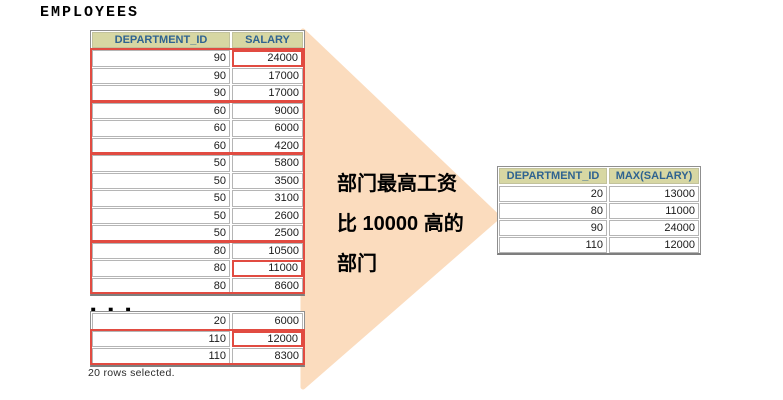 The width and height of the screenshot is (783, 400). I want to click on table-row: 50 5800, so click(197, 163).